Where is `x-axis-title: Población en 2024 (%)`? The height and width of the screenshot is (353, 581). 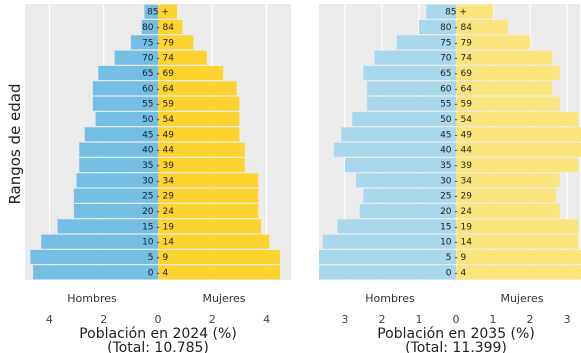
x-axis-title: Población en 2024 (%) is located at coordinates (158, 334).